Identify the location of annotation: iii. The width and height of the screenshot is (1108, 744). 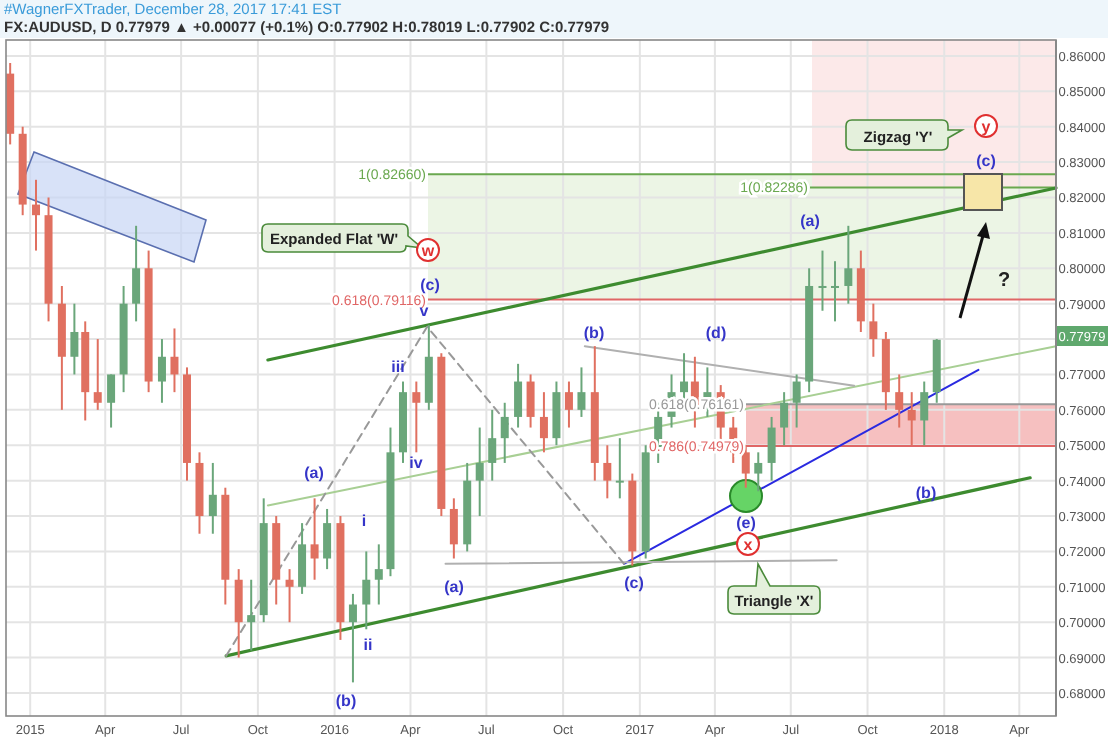
(398, 367).